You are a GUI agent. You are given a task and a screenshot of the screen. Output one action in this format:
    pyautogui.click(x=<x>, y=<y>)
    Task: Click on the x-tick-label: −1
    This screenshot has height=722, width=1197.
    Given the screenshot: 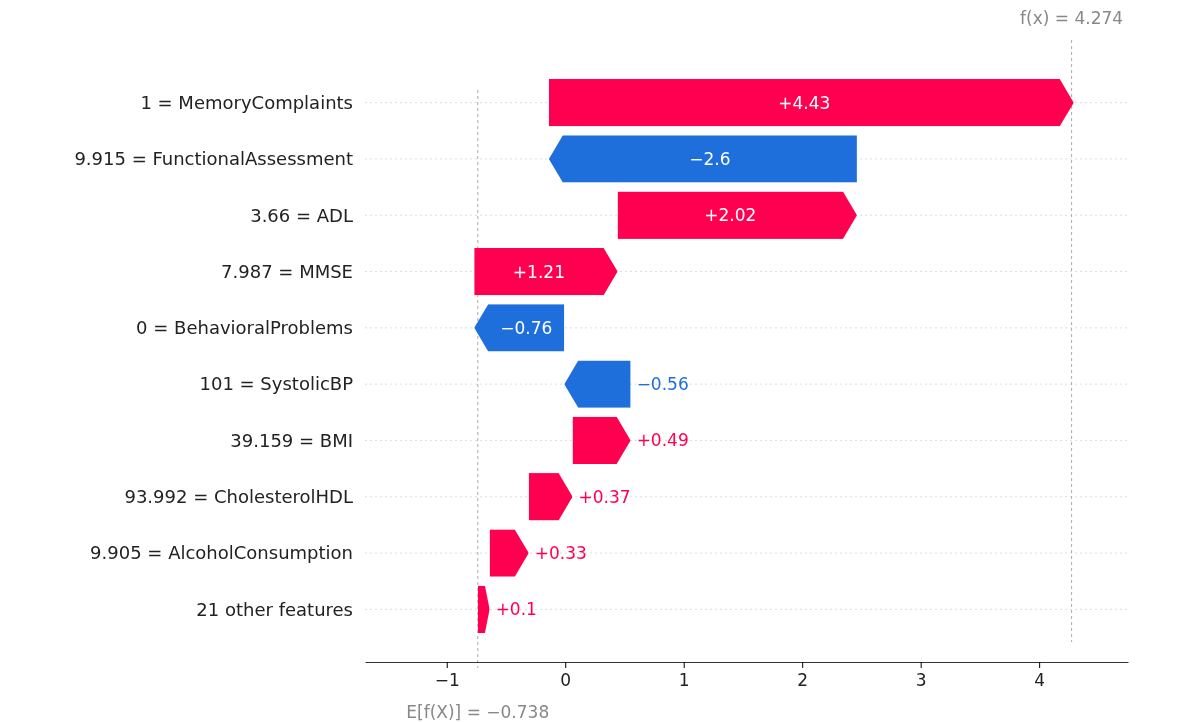 What is the action you would take?
    pyautogui.click(x=447, y=680)
    